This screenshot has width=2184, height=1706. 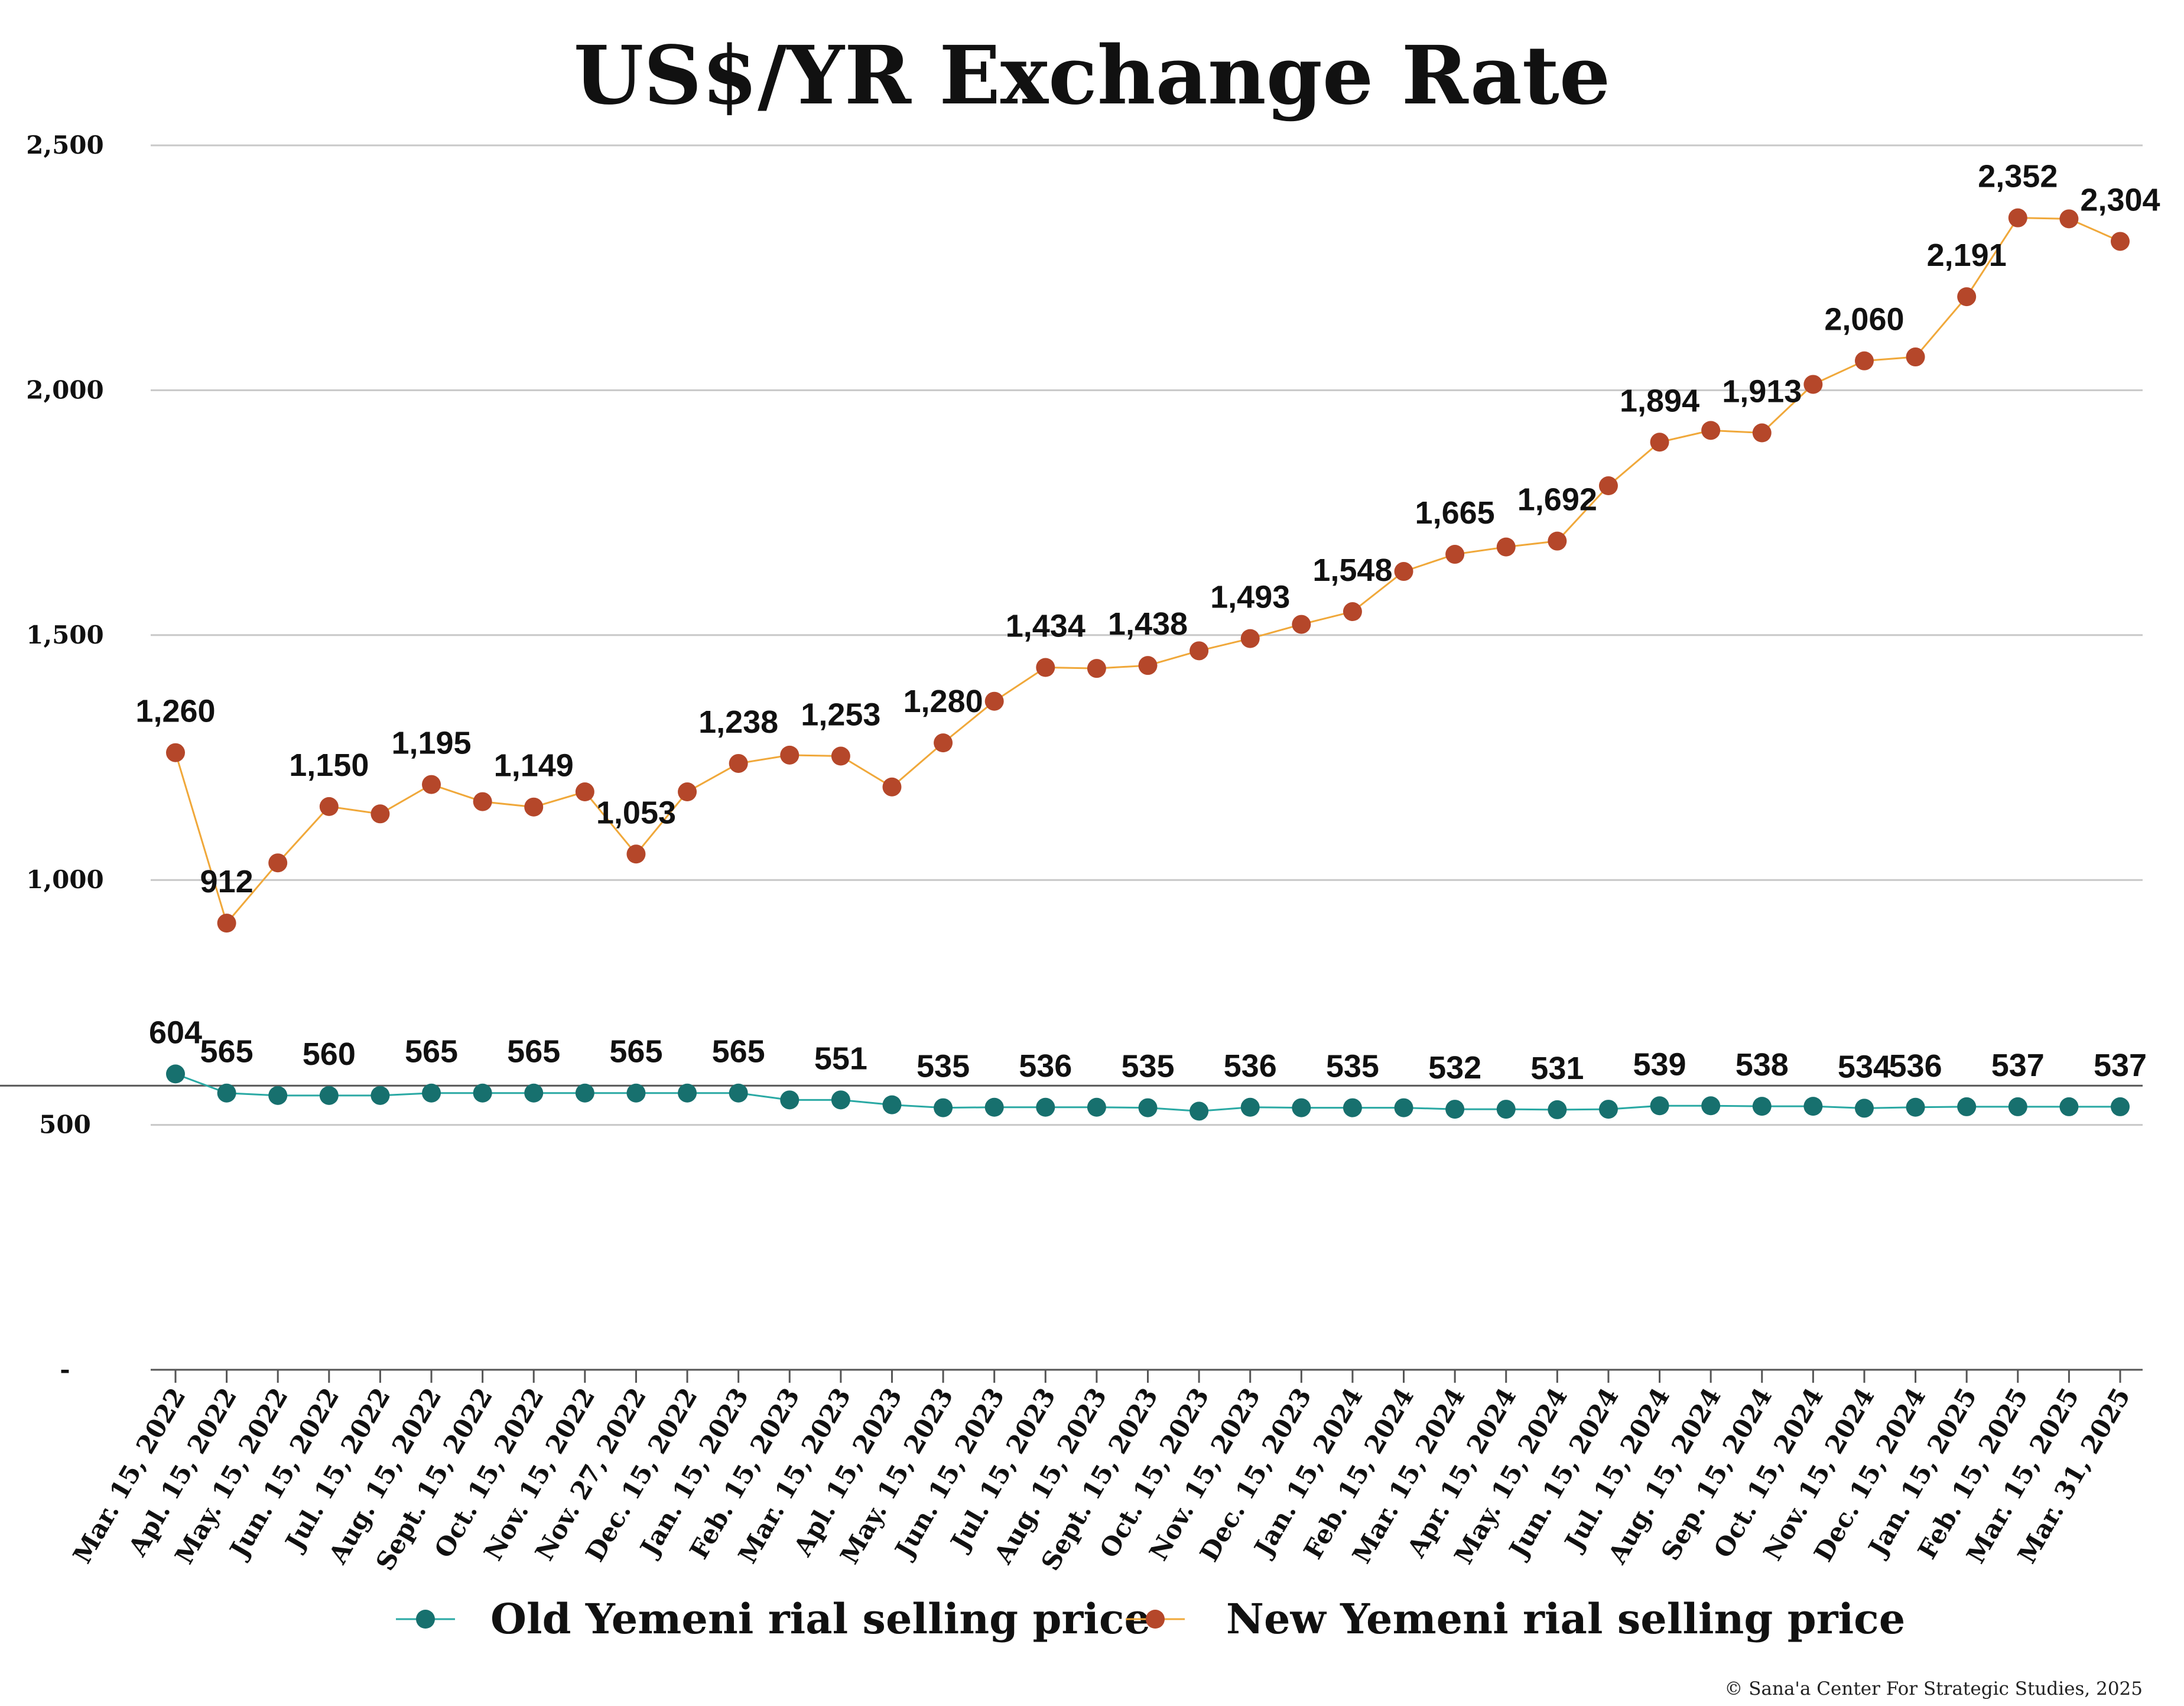 What do you see at coordinates (1557, 500) in the screenshot?
I see `data-label-new: 1,692` at bounding box center [1557, 500].